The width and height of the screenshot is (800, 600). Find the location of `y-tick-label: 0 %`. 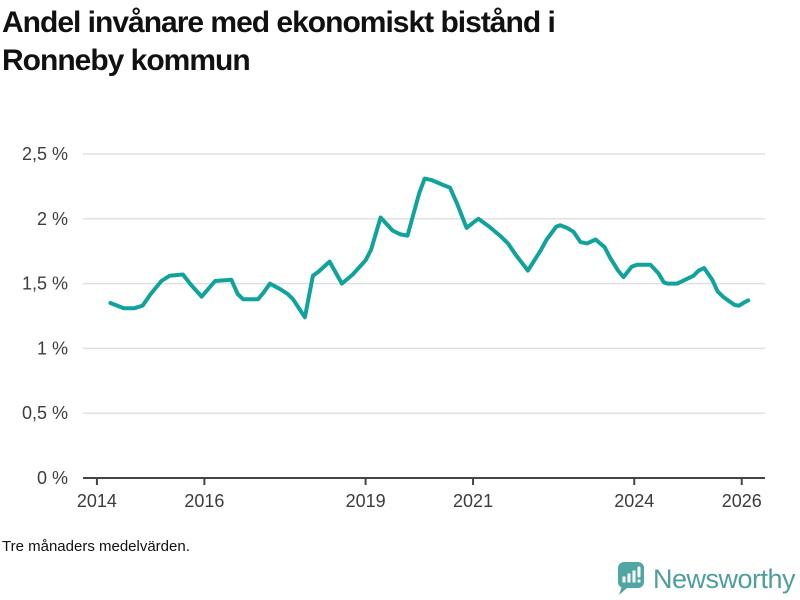

y-tick-label: 0 % is located at coordinates (52, 478).